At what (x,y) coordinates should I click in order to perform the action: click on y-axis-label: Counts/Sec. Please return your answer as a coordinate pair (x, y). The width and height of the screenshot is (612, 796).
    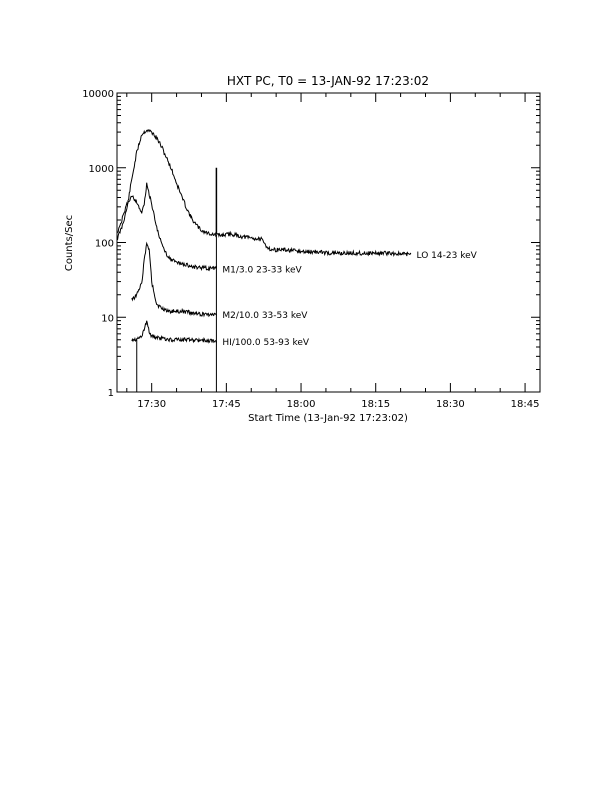
    Looking at the image, I should click on (69, 243).